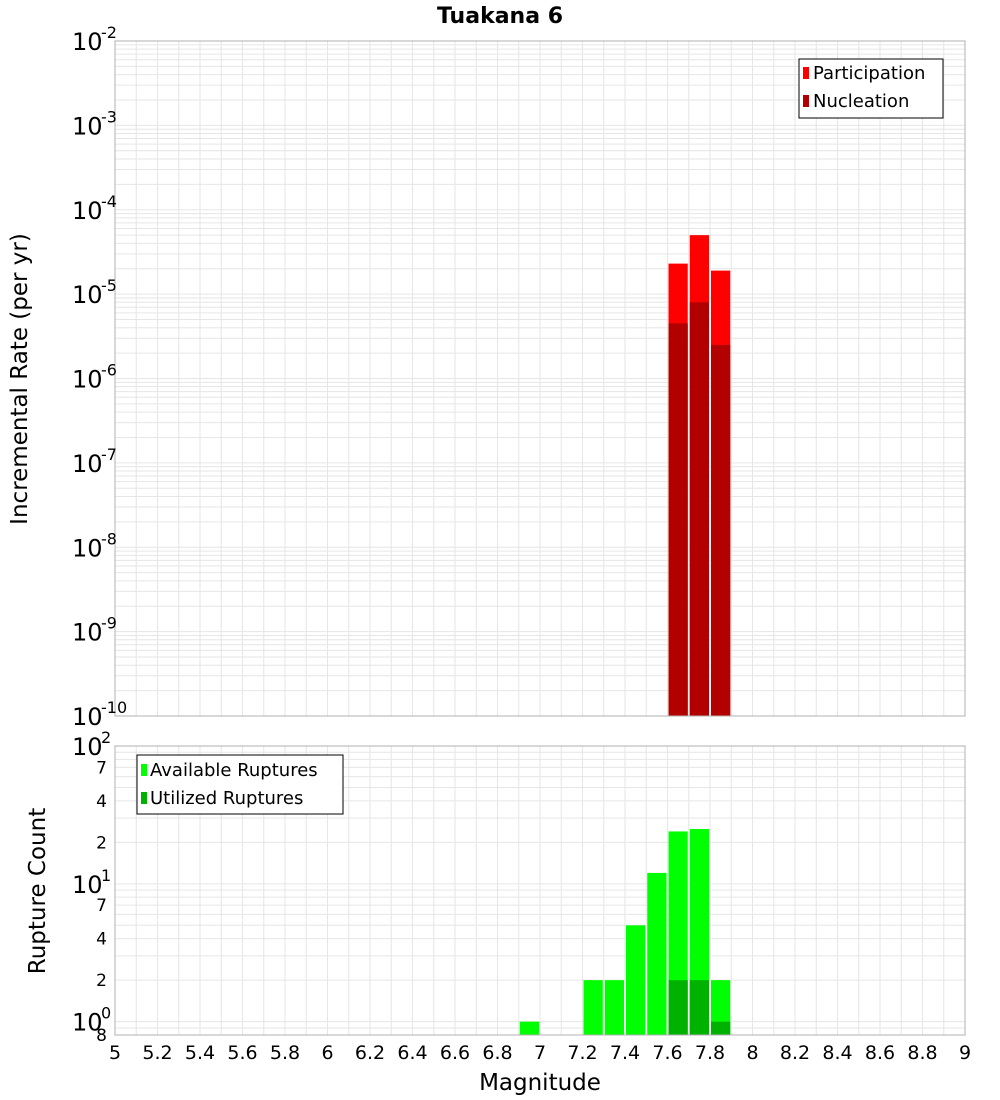 The width and height of the screenshot is (1000, 1100). I want to click on x-tick-label: 8.4, so click(837, 1053).